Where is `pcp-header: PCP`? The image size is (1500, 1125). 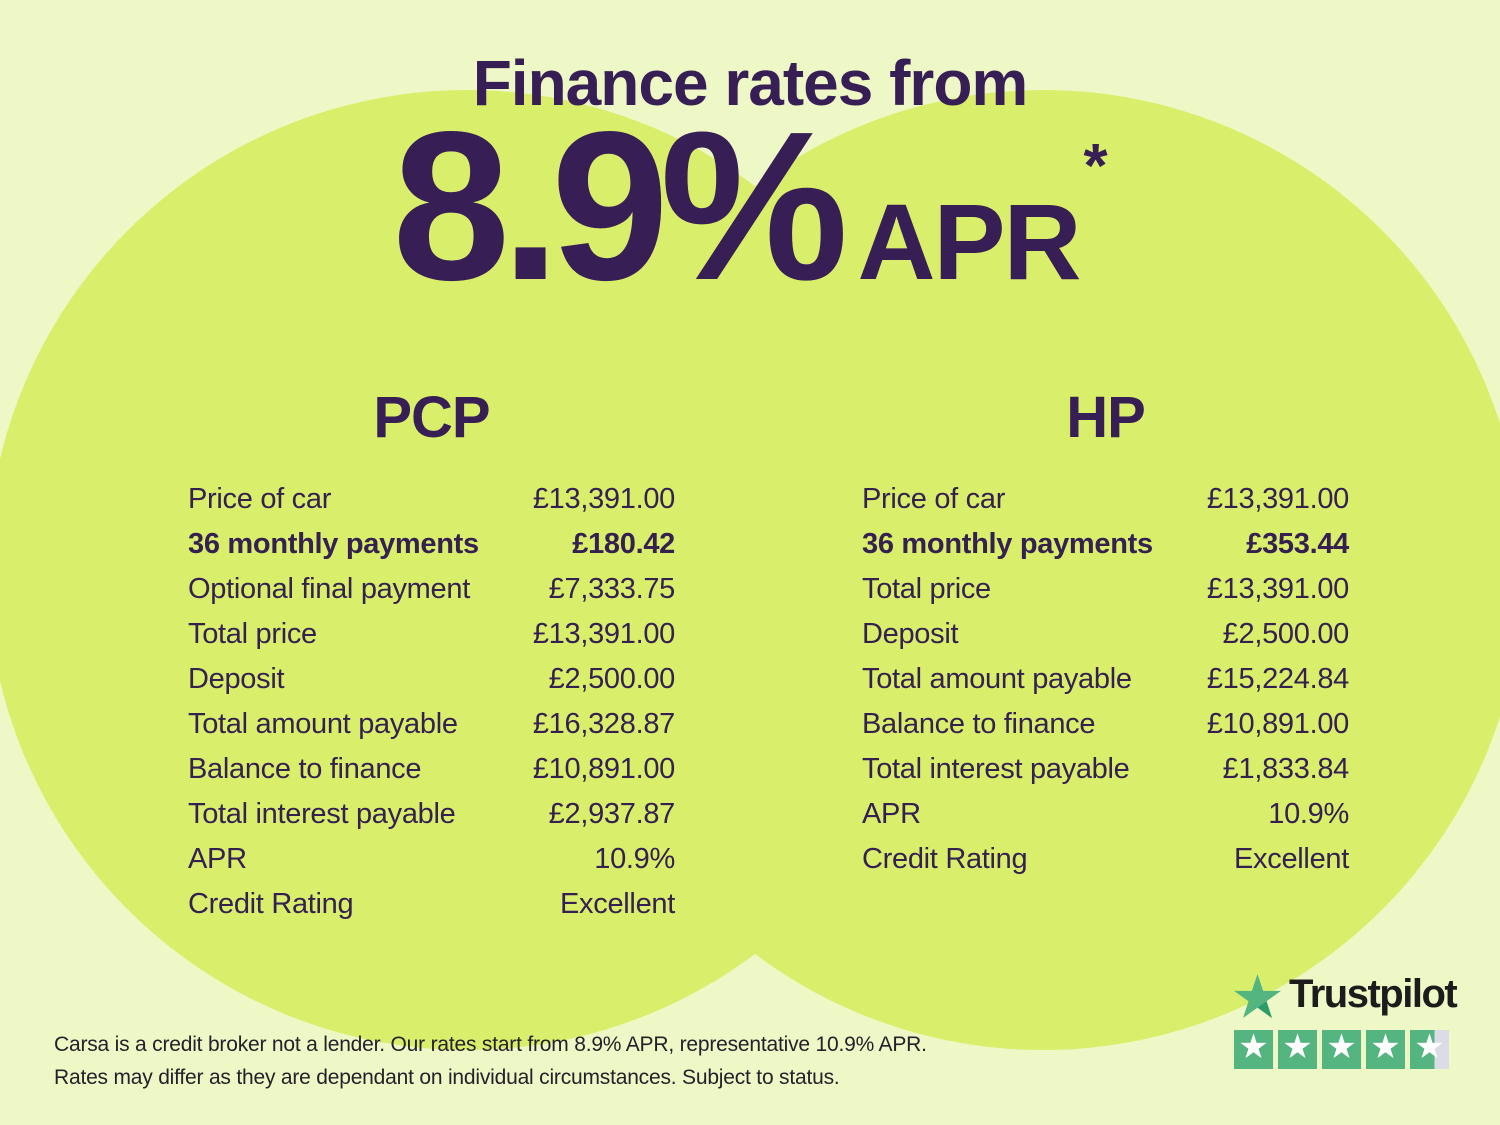 pcp-header: PCP is located at coordinates (431, 417).